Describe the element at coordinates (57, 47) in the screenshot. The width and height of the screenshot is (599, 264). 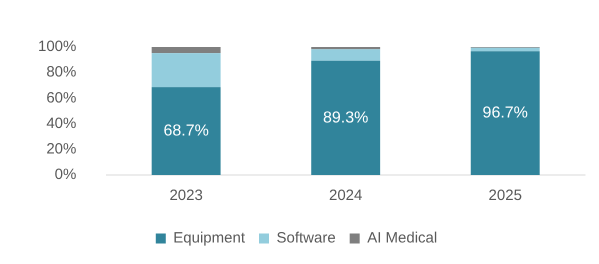
I see `y-tick-label: 100%` at that location.